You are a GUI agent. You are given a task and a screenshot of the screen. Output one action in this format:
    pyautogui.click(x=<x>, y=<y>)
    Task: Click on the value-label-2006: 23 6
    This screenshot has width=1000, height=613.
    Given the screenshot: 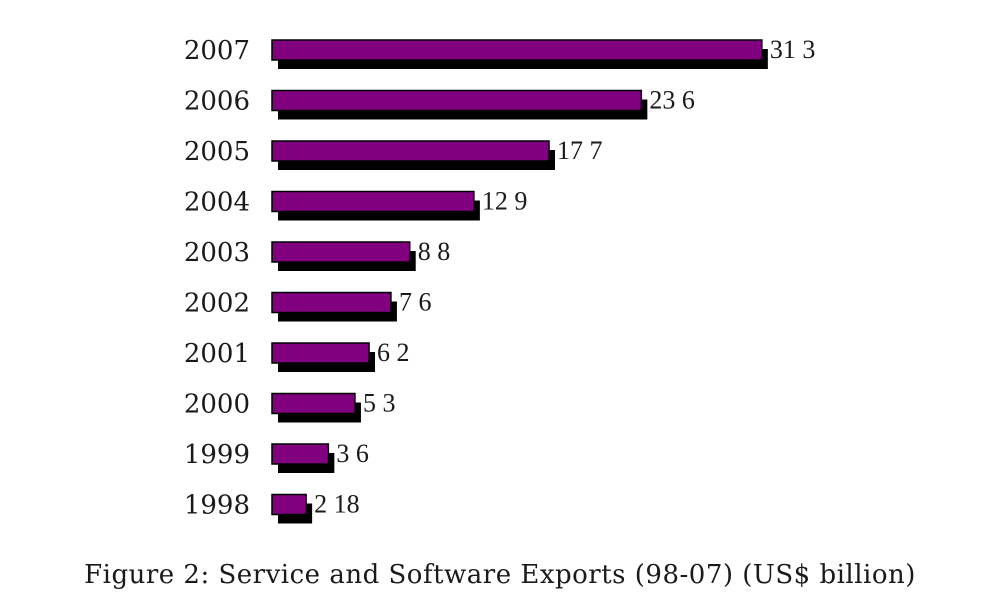 What is the action you would take?
    pyautogui.click(x=672, y=100)
    